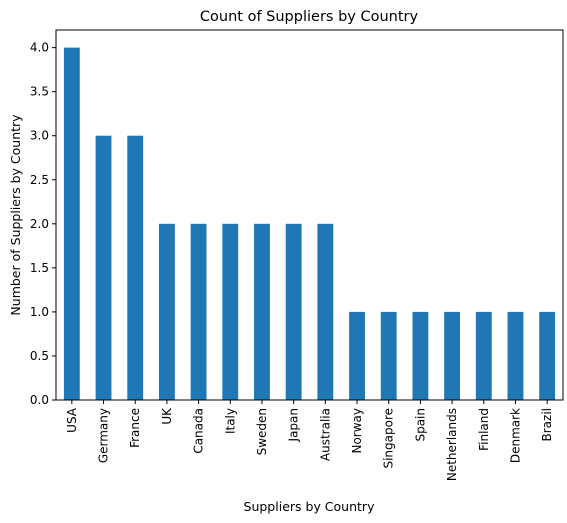 The image size is (567, 523). What do you see at coordinates (293, 311) in the screenshot?
I see `bar-japan` at bounding box center [293, 311].